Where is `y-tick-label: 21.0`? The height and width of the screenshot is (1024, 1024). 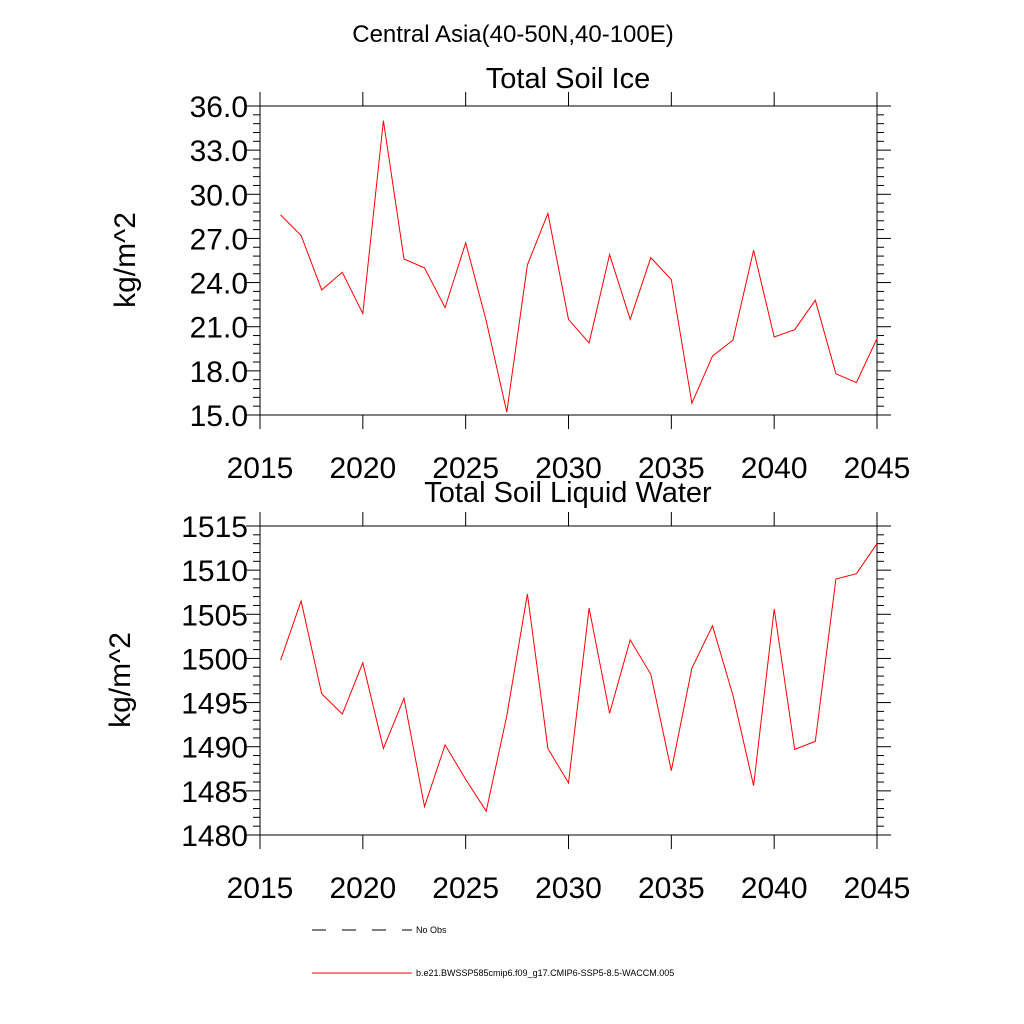
y-tick-label: 21.0 is located at coordinates (219, 328).